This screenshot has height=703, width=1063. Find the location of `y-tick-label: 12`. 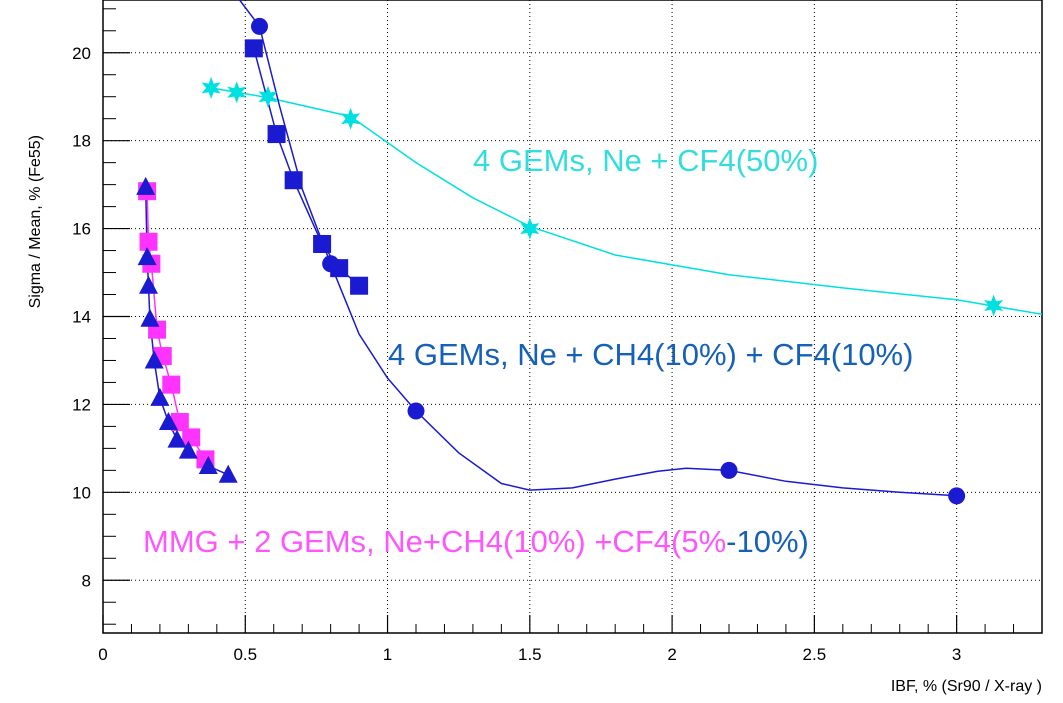

y-tick-label: 12 is located at coordinates (81, 404).